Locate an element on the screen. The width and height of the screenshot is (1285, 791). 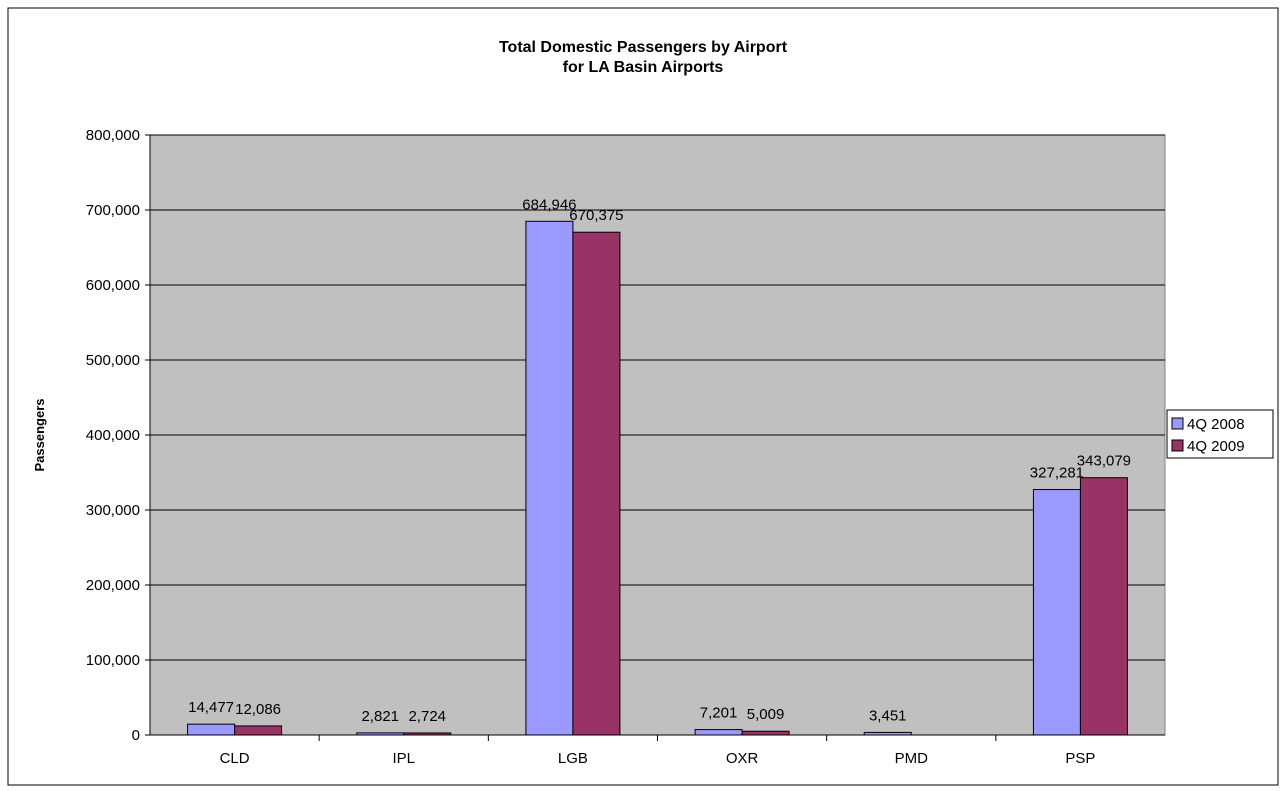
legend-label: 4Q 2008 is located at coordinates (1216, 424).